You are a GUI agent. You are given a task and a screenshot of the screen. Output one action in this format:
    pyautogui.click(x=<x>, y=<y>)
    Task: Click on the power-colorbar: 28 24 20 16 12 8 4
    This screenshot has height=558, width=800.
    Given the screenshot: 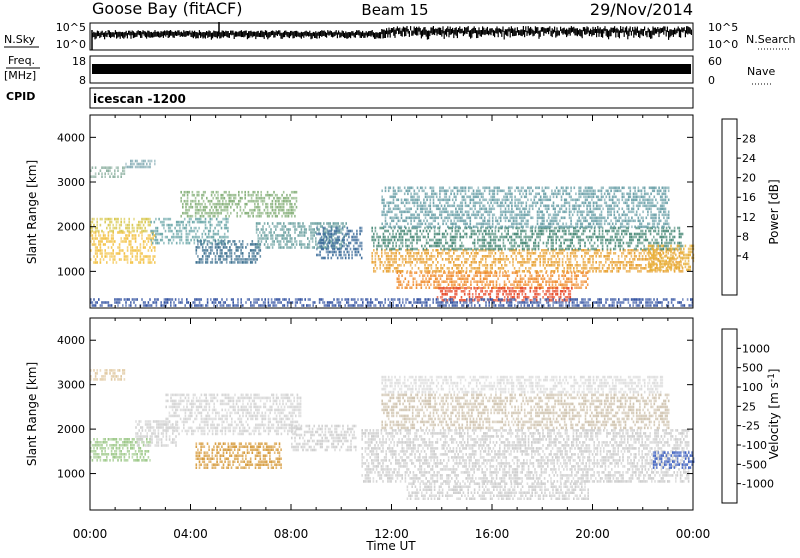 What is the action you would take?
    pyautogui.click(x=739, y=207)
    